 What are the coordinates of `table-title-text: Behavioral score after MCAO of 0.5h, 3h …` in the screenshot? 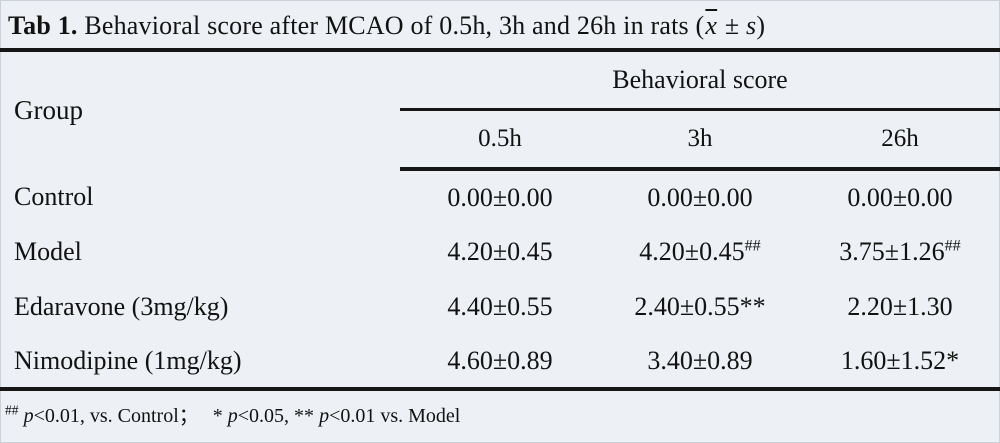 It's located at (391, 25).